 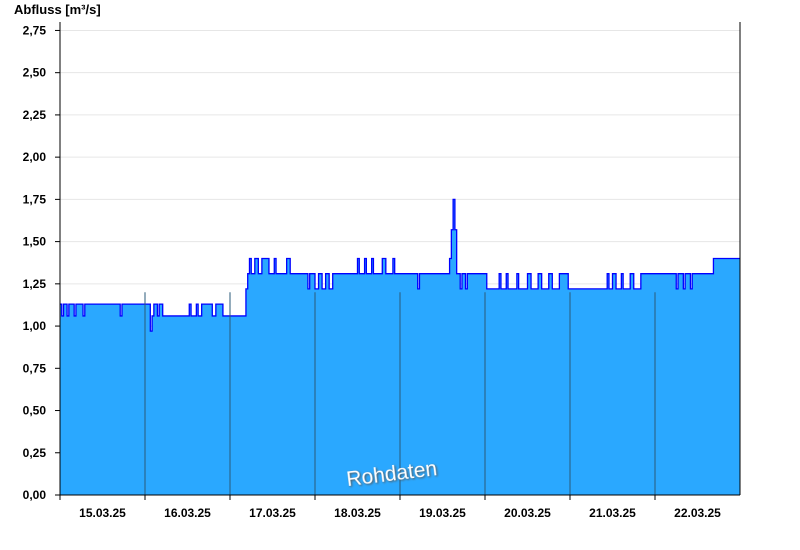 What do you see at coordinates (35, 368) in the screenshot?
I see `y-tick-label: 0,75` at bounding box center [35, 368].